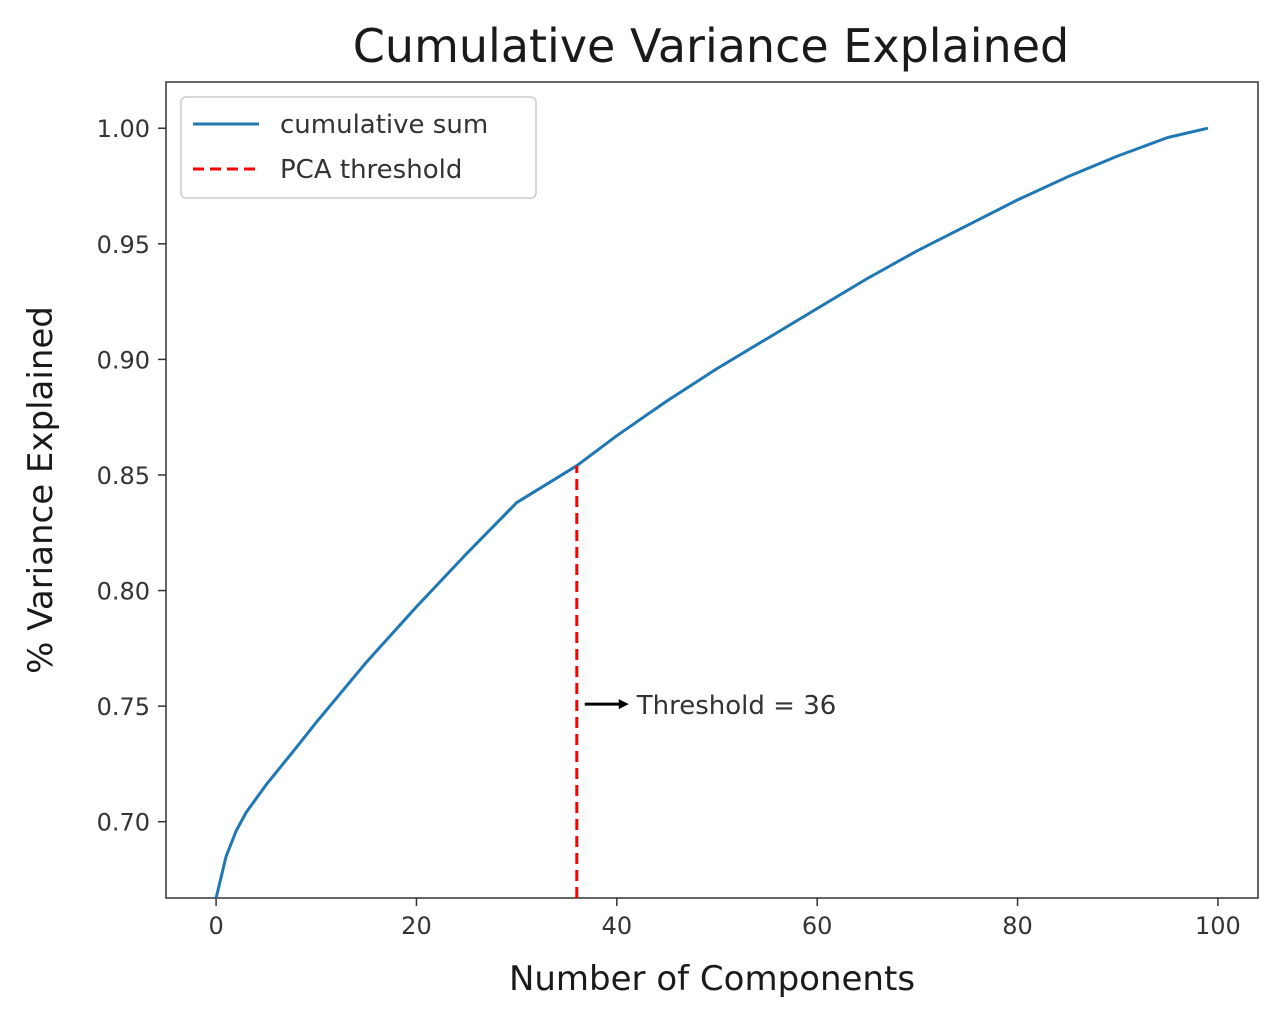 This screenshot has width=1280, height=1024. What do you see at coordinates (215, 926) in the screenshot?
I see `x-tick-label: 0` at bounding box center [215, 926].